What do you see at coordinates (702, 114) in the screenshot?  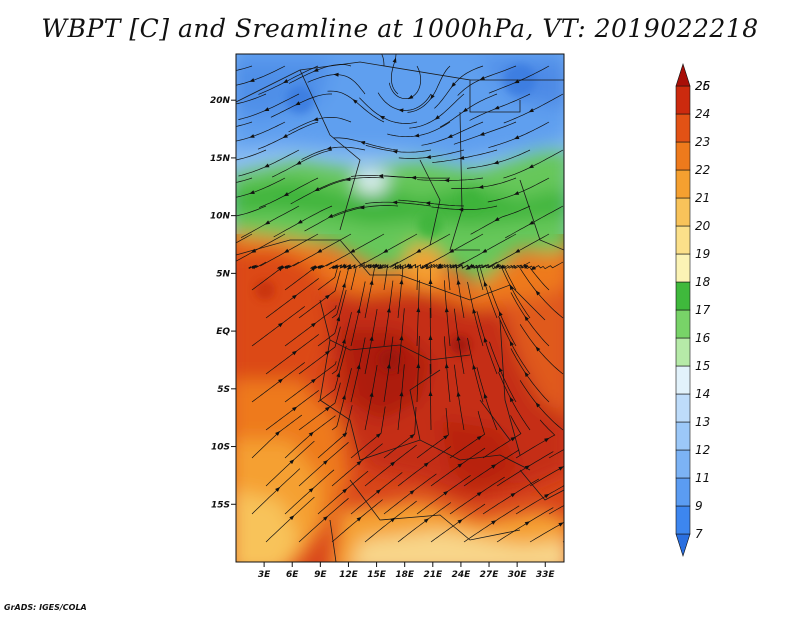 I see `colorbar-label: 24` at bounding box center [702, 114].